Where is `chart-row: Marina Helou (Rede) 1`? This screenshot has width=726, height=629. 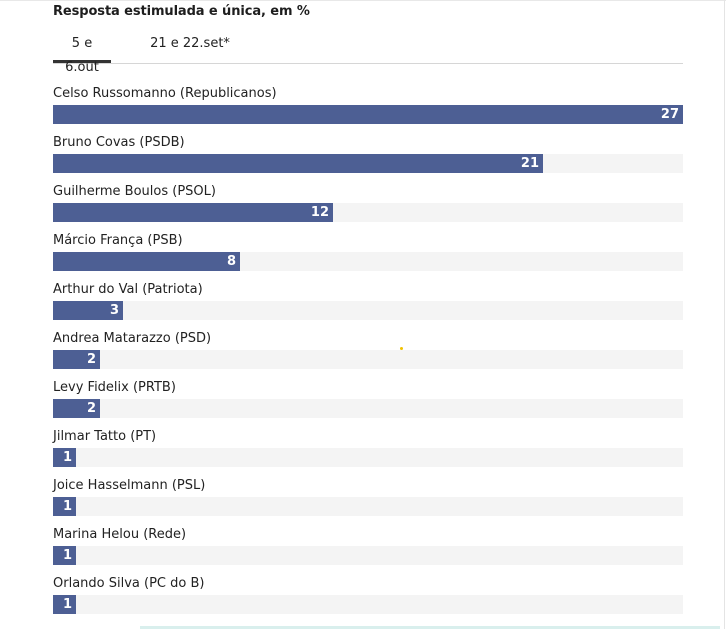 chart-row: Marina Helou (Rede) 1 is located at coordinates (368, 549).